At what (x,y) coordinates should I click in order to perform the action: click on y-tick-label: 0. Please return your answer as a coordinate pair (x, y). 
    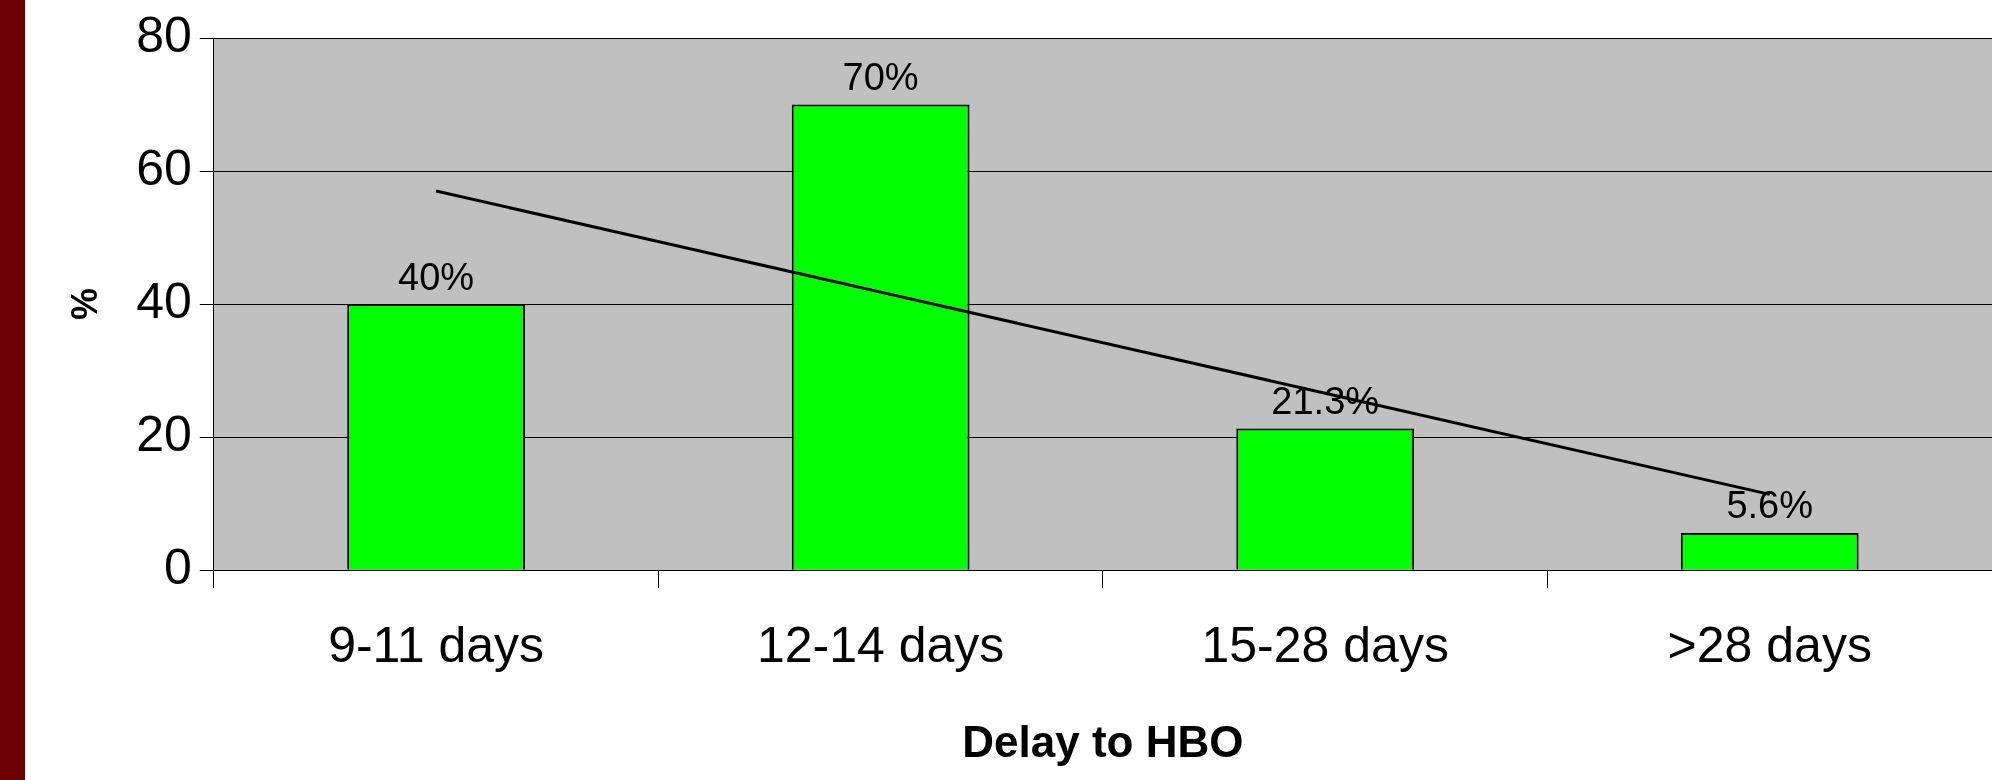
    Looking at the image, I should click on (178, 566).